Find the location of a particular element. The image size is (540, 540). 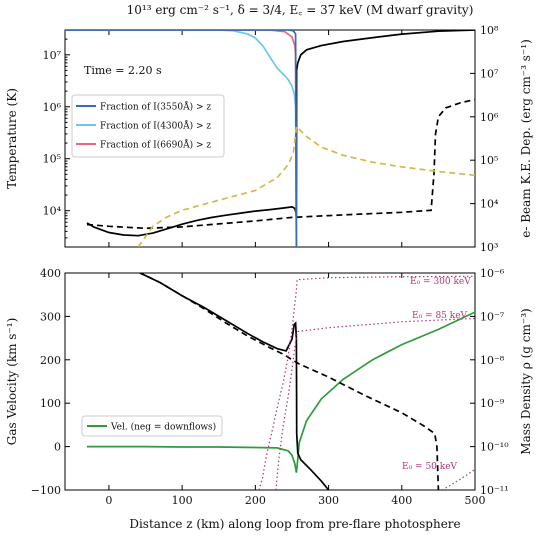

y-right-tick-label: 10⁴ is located at coordinates (489, 204).